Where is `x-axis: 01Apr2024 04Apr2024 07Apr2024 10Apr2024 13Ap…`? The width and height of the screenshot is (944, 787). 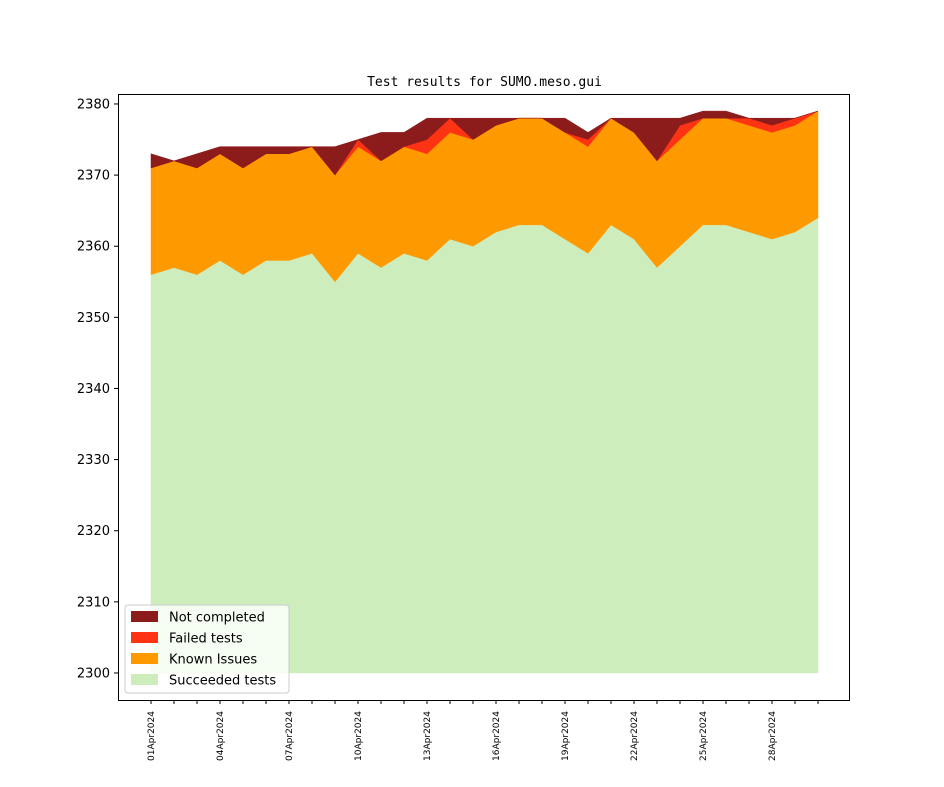
x-axis: 01Apr2024 04Apr2024 07Apr2024 10Apr2024 13Ap… is located at coordinates (483, 730).